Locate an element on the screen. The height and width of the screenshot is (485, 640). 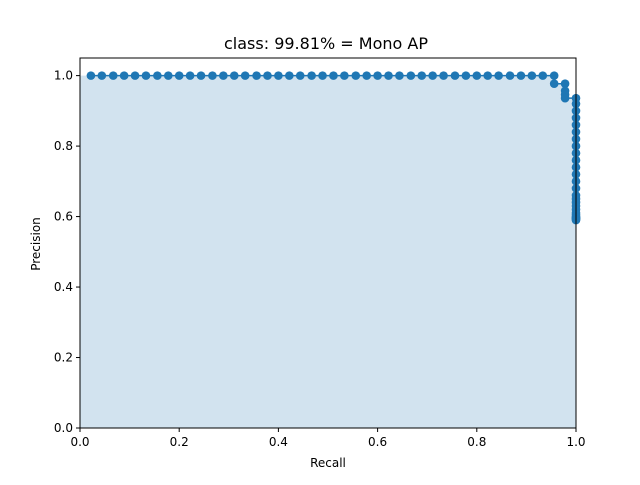
x-tick-label: 0.8 is located at coordinates (476, 442).